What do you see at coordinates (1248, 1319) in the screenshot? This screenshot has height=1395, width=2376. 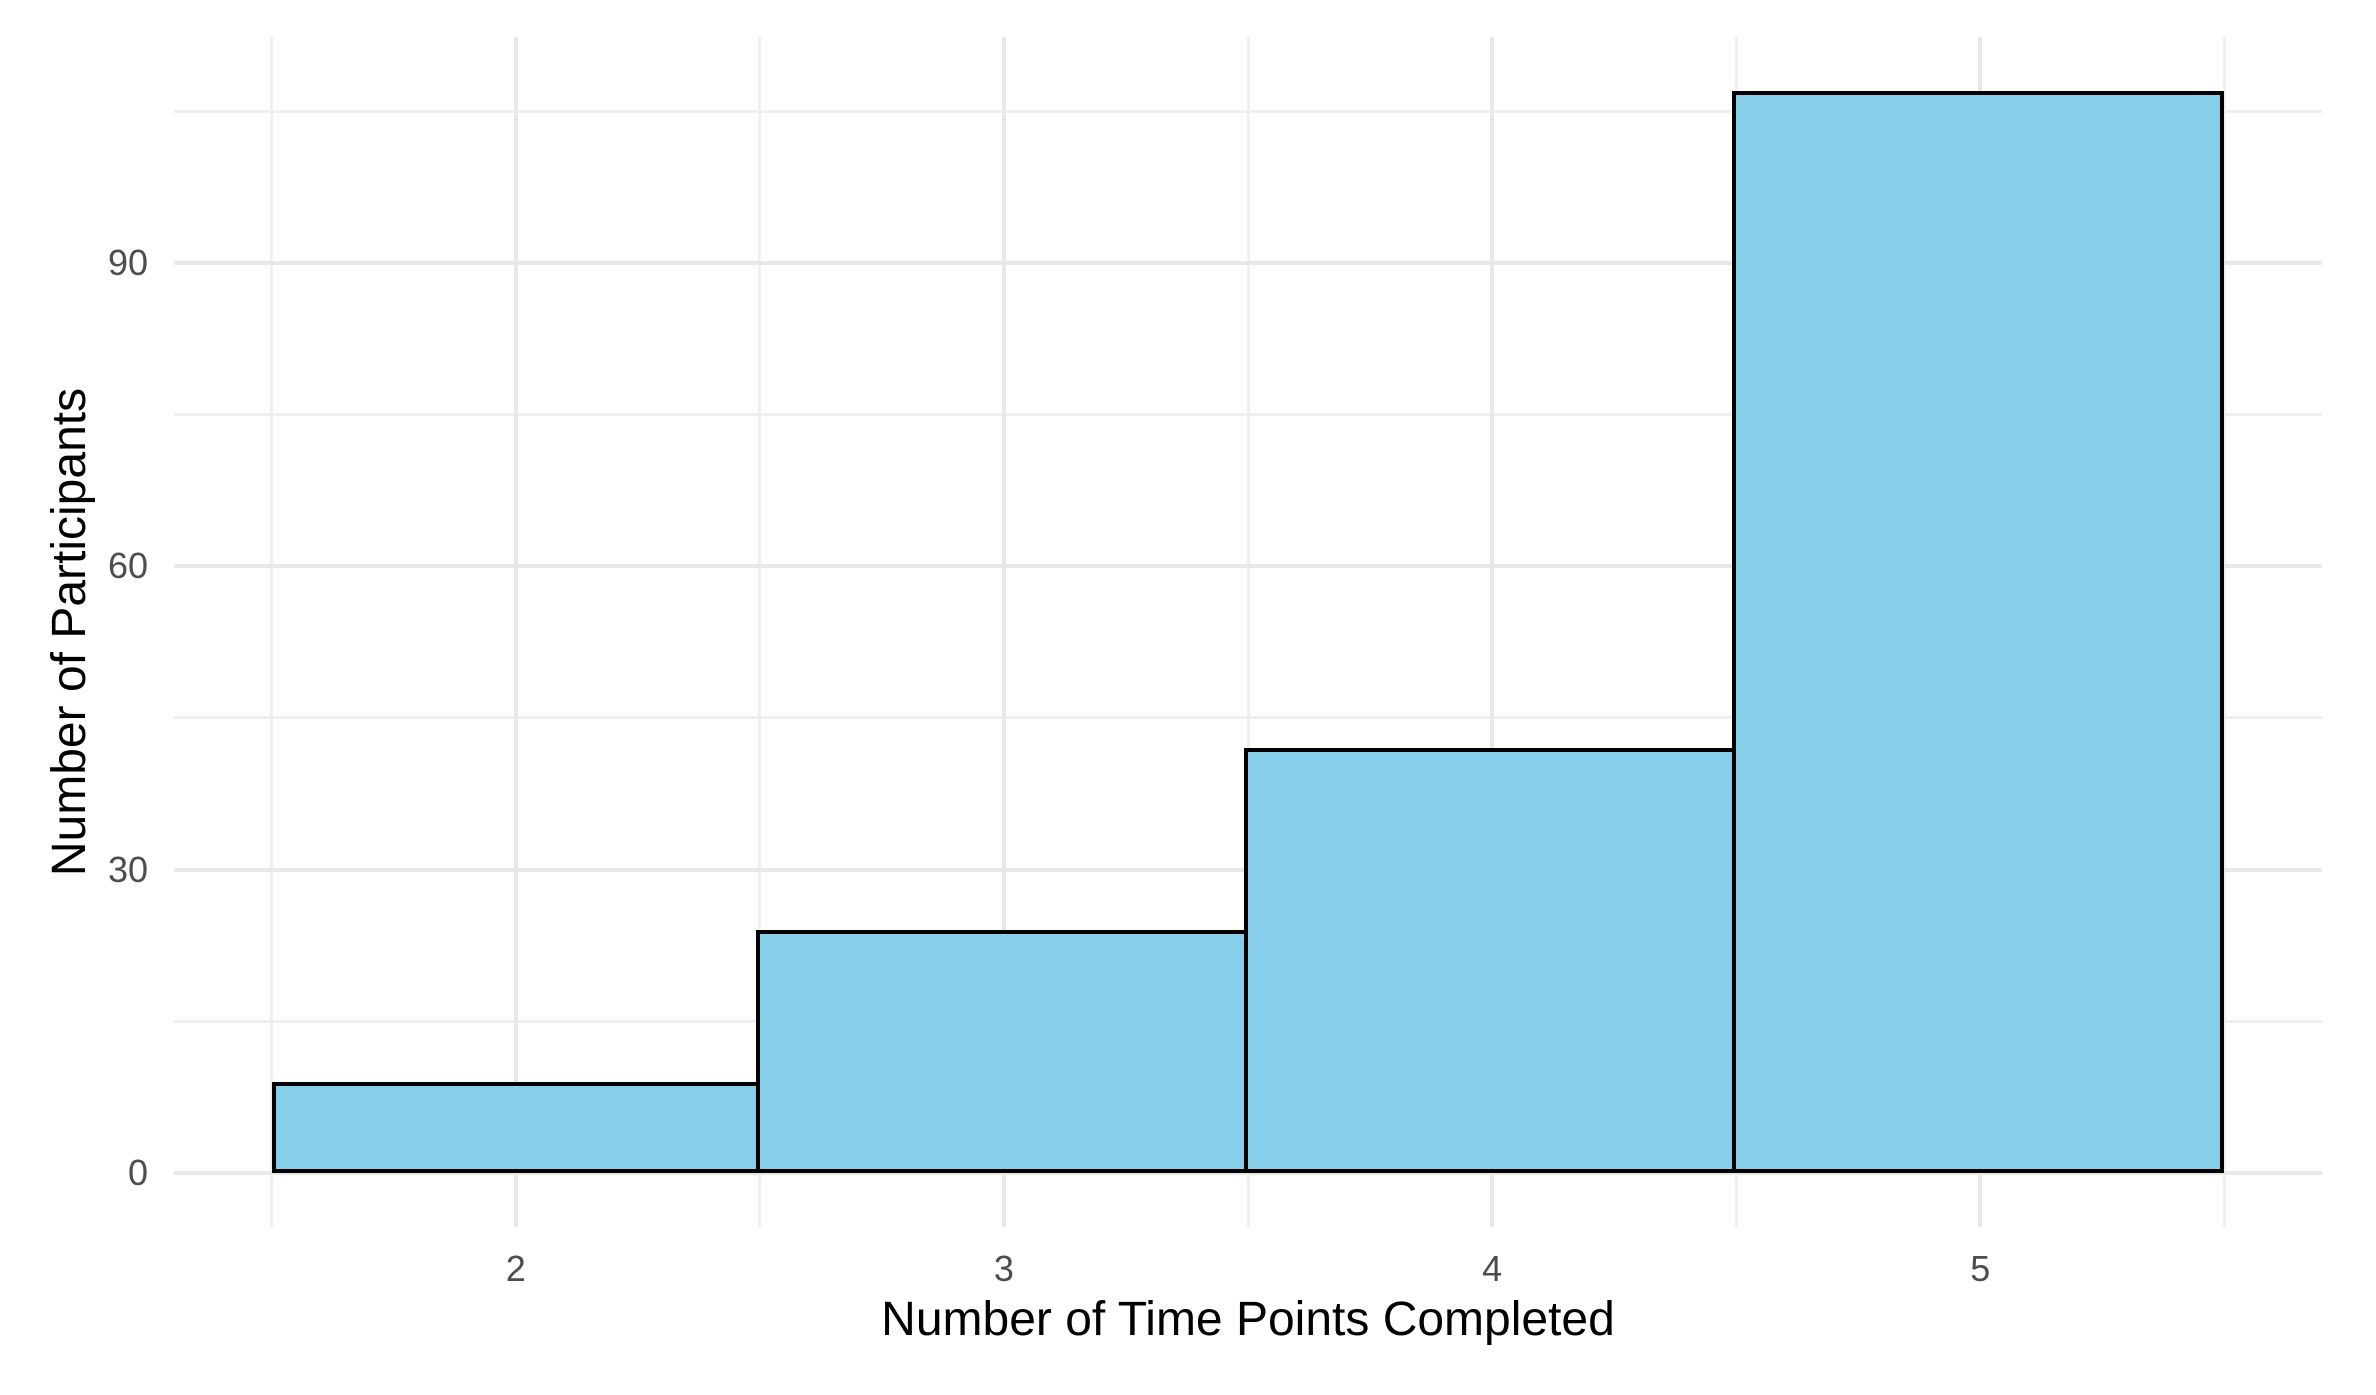 I see `x-axis-title: Number of Time Points Completed` at bounding box center [1248, 1319].